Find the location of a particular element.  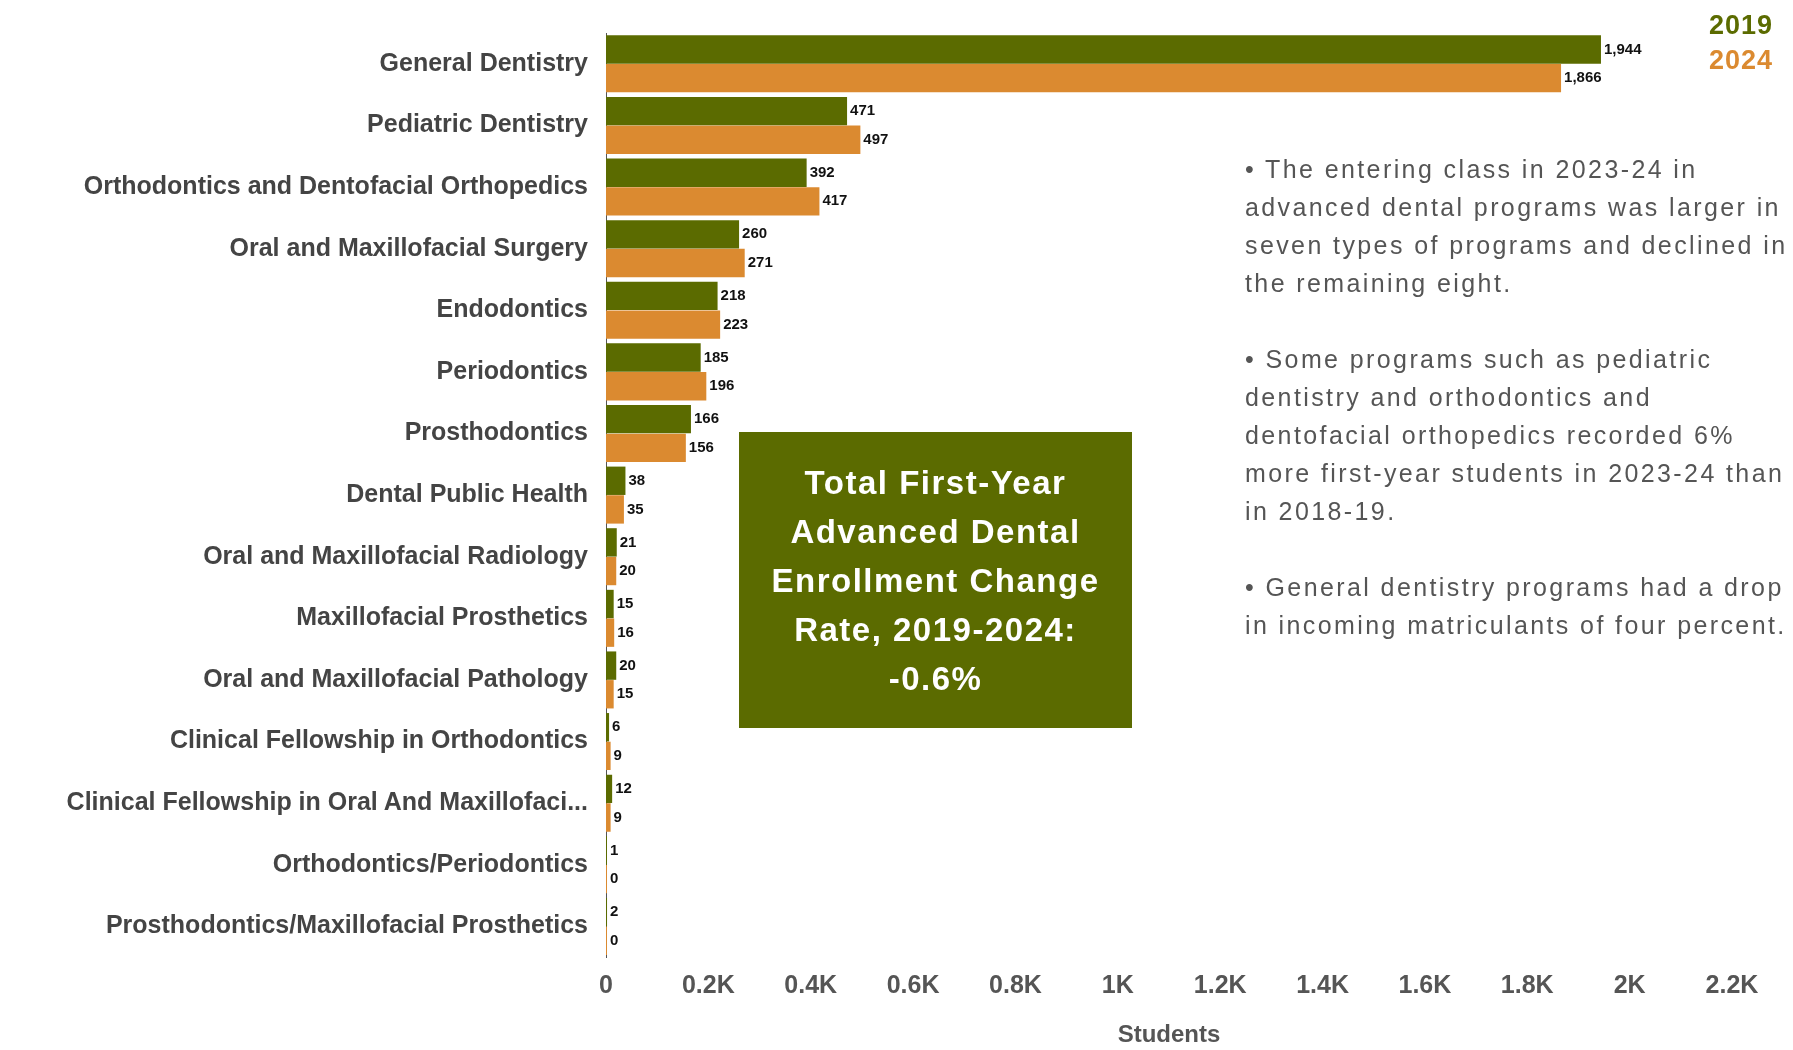

x-tick-label: 0.6K is located at coordinates (913, 984).